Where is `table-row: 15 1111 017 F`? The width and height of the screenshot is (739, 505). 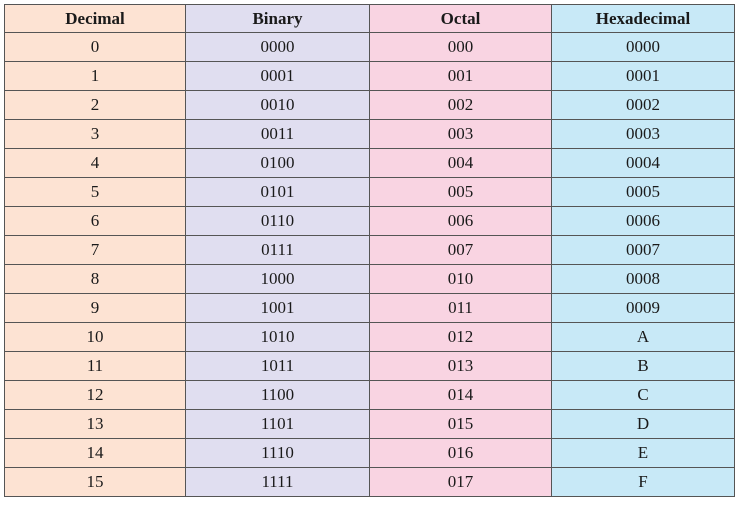
table-row: 15 1111 017 F is located at coordinates (369, 482).